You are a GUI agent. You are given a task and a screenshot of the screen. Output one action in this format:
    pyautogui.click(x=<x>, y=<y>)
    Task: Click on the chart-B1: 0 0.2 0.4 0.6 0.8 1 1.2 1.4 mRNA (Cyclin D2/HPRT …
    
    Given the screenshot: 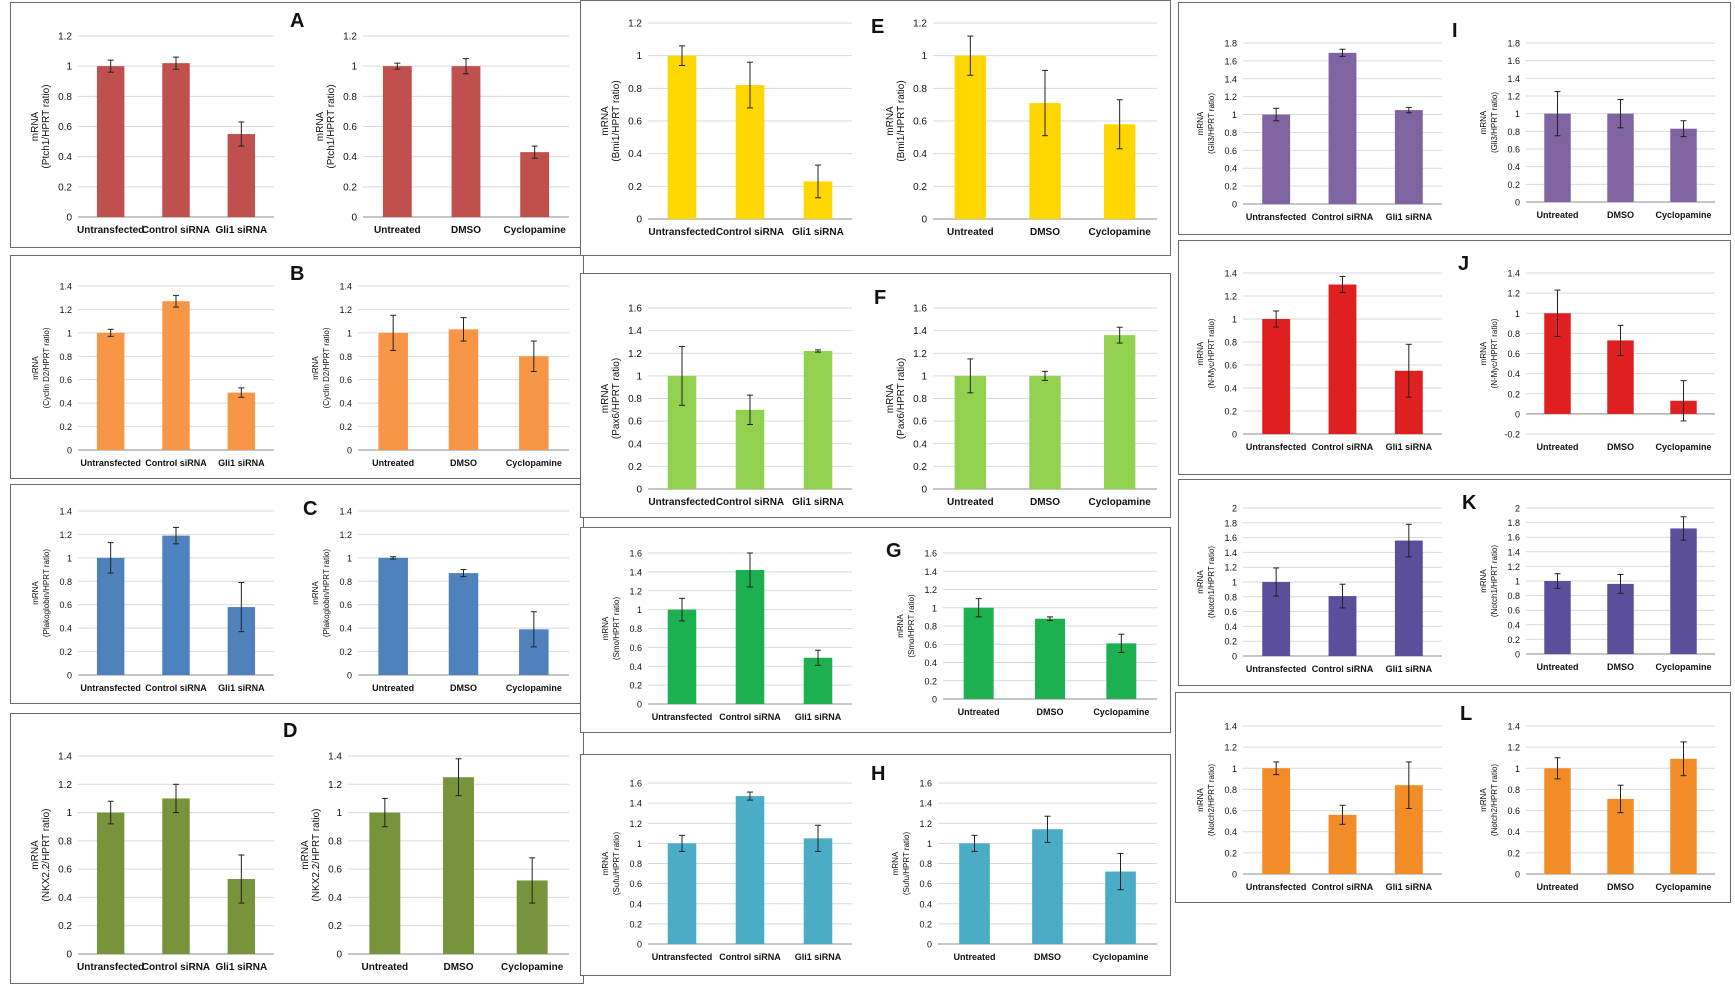 What is the action you would take?
    pyautogui.click(x=152, y=375)
    